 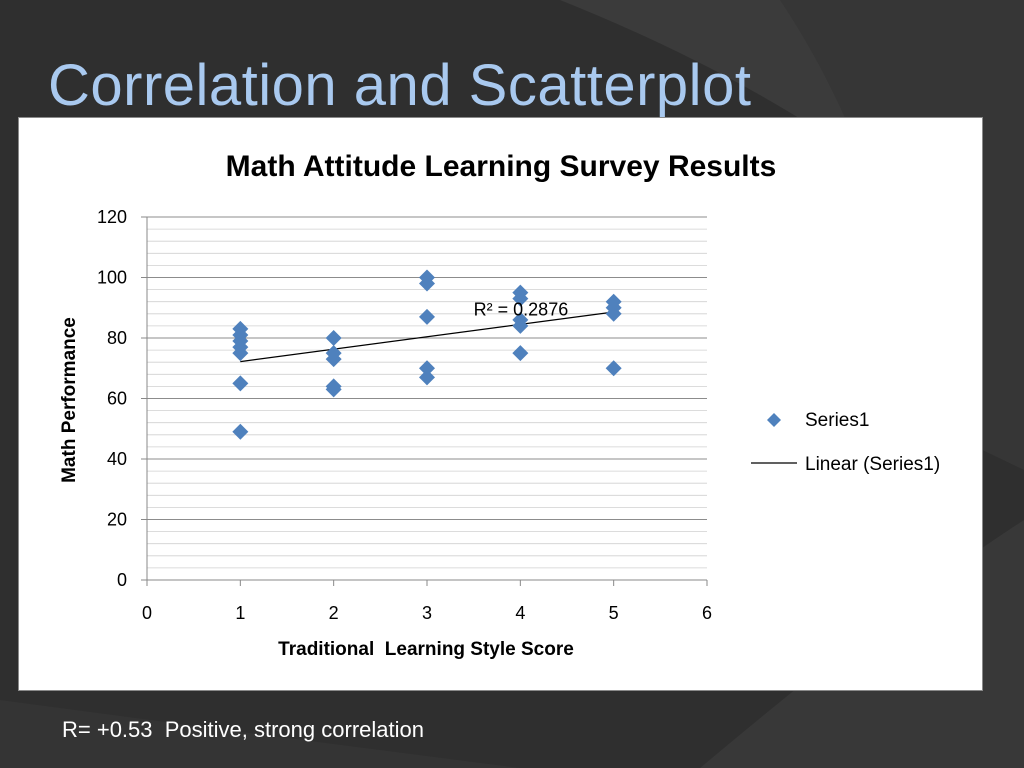 I want to click on data-points, so click(x=427, y=354).